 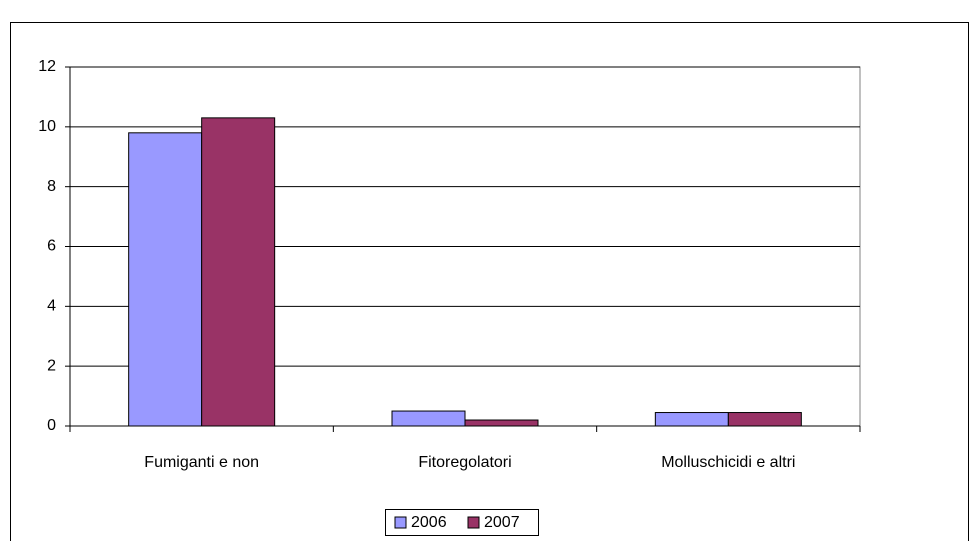 I want to click on y-tick-label: 6, so click(x=51, y=246).